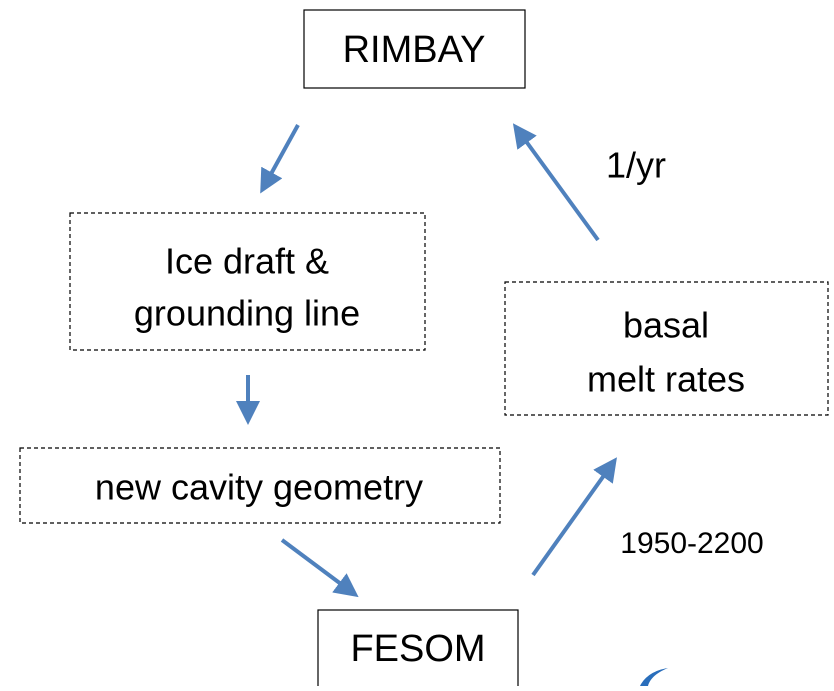  I want to click on annotation: 1950-2200, so click(691, 543).